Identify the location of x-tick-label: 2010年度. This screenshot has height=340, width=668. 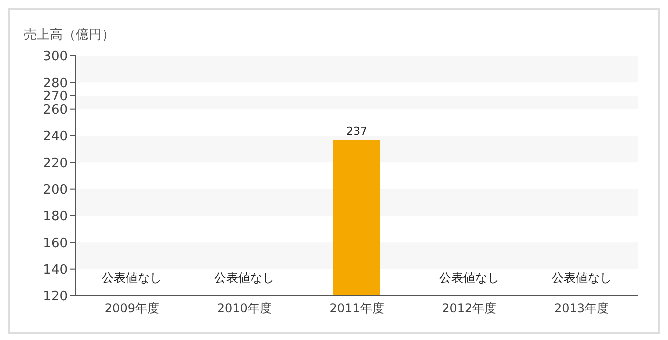
(244, 309).